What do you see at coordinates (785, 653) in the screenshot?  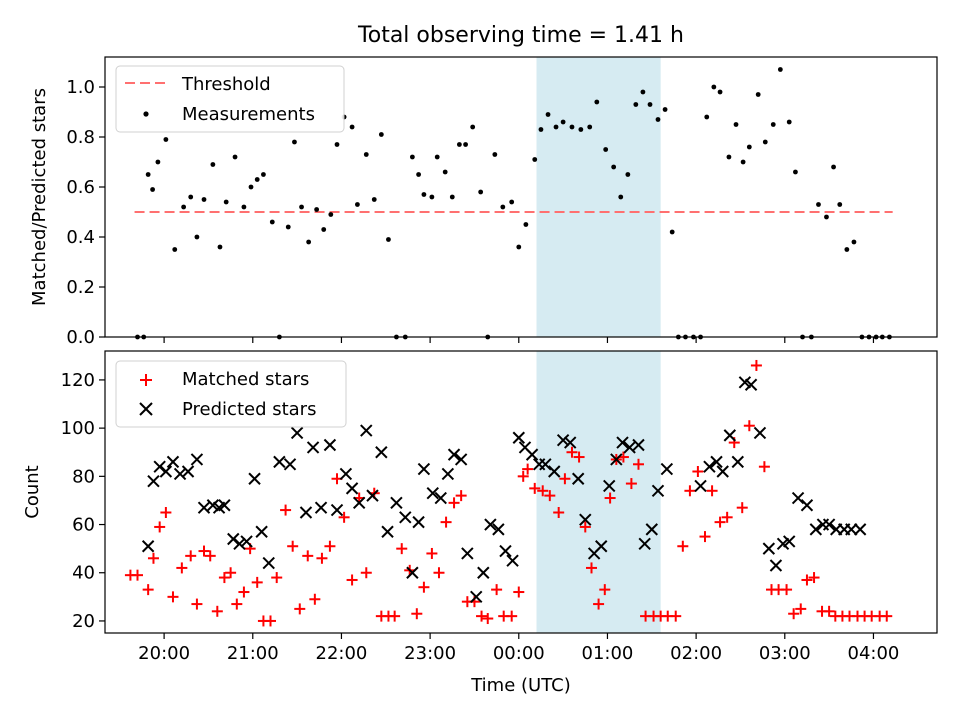 I see `x-tick-label: 03:00` at bounding box center [785, 653].